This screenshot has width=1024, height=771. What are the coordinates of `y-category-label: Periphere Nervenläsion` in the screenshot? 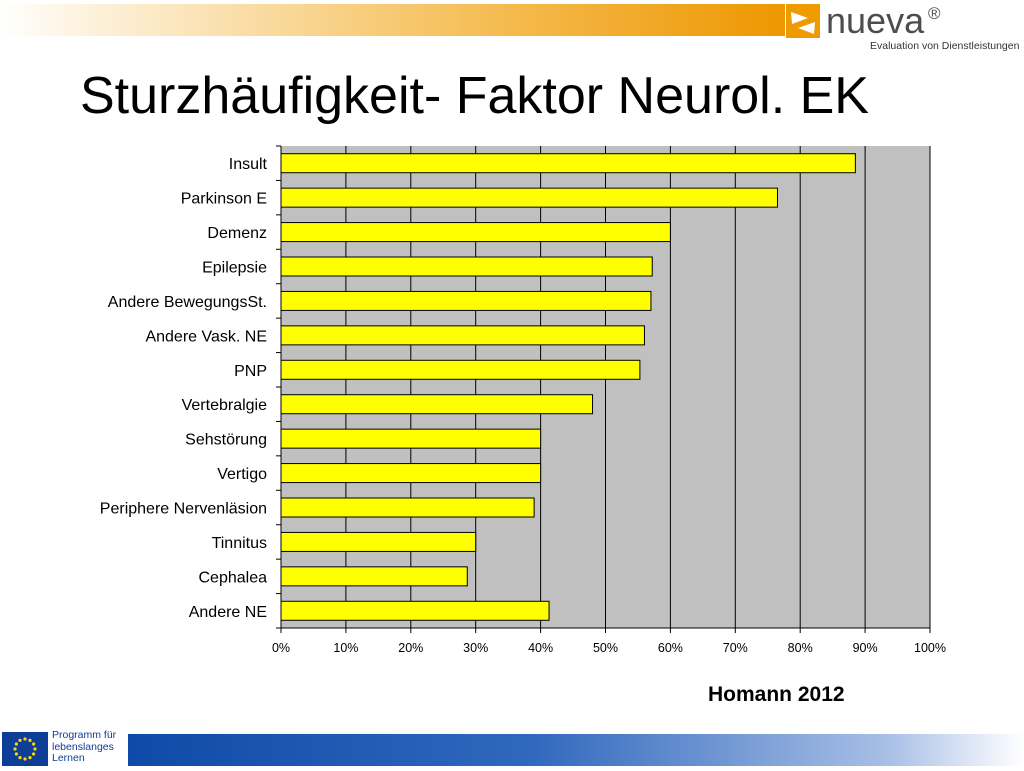 It's located at (183, 509).